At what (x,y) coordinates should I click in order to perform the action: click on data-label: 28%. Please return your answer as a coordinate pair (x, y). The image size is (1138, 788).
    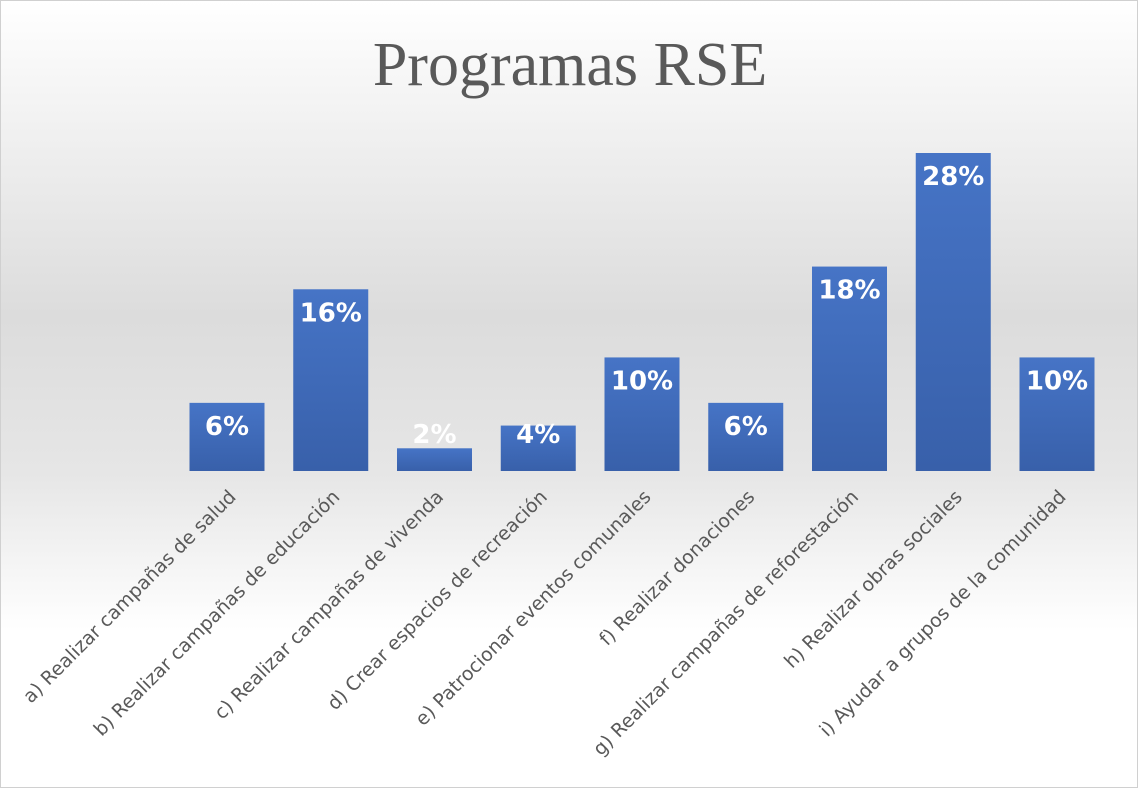
    Looking at the image, I should click on (953, 177).